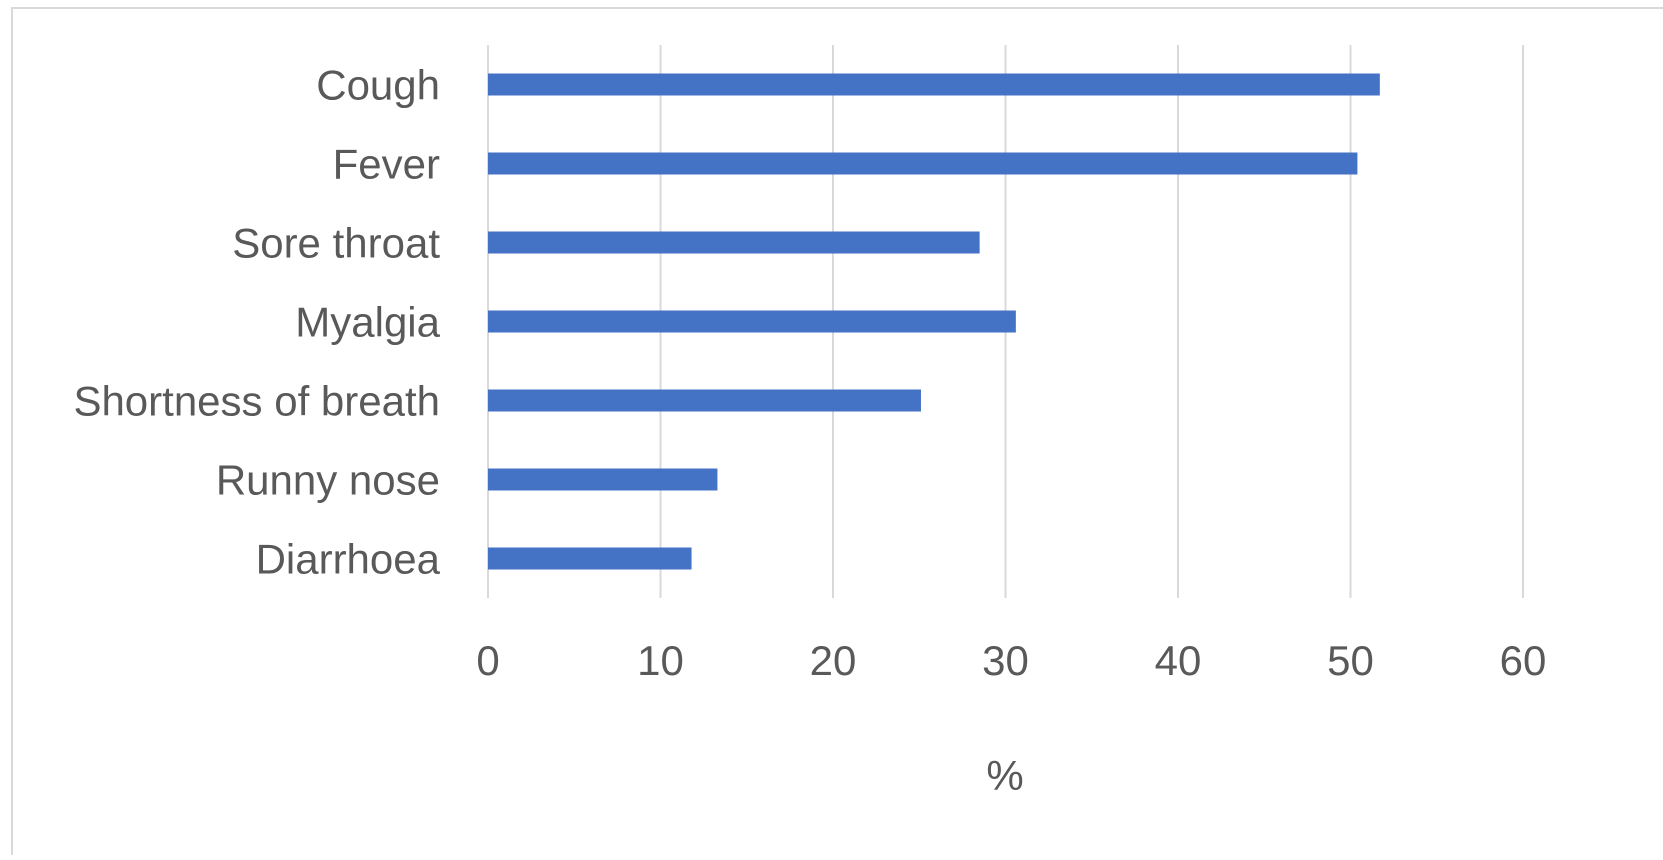 This screenshot has width=1663, height=860. What do you see at coordinates (386, 164) in the screenshot?
I see `category-label: Fever` at bounding box center [386, 164].